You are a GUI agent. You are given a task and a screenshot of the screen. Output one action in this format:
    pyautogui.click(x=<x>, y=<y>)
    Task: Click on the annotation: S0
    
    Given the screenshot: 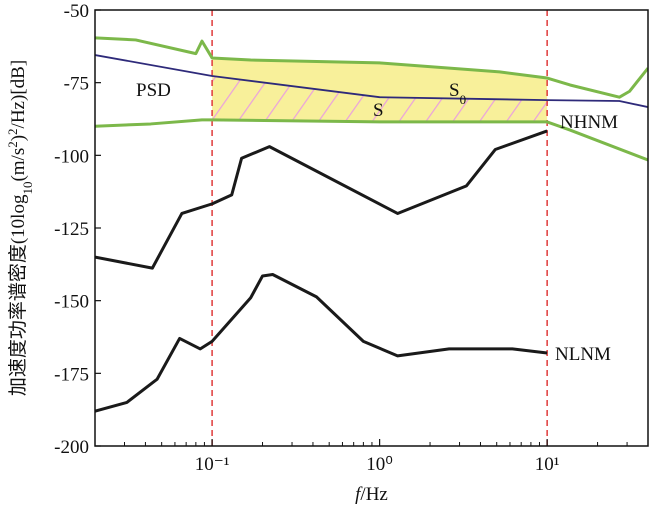 What is the action you would take?
    pyautogui.click(x=457, y=93)
    